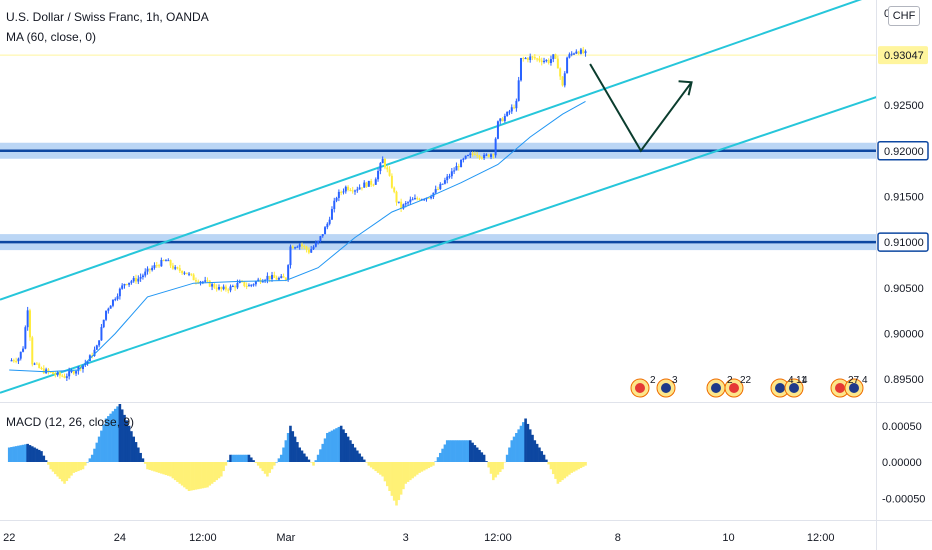 Image resolution: width=932 pixels, height=550 pixels. What do you see at coordinates (618, 538) in the screenshot?
I see `time-tick-label: 8` at bounding box center [618, 538].